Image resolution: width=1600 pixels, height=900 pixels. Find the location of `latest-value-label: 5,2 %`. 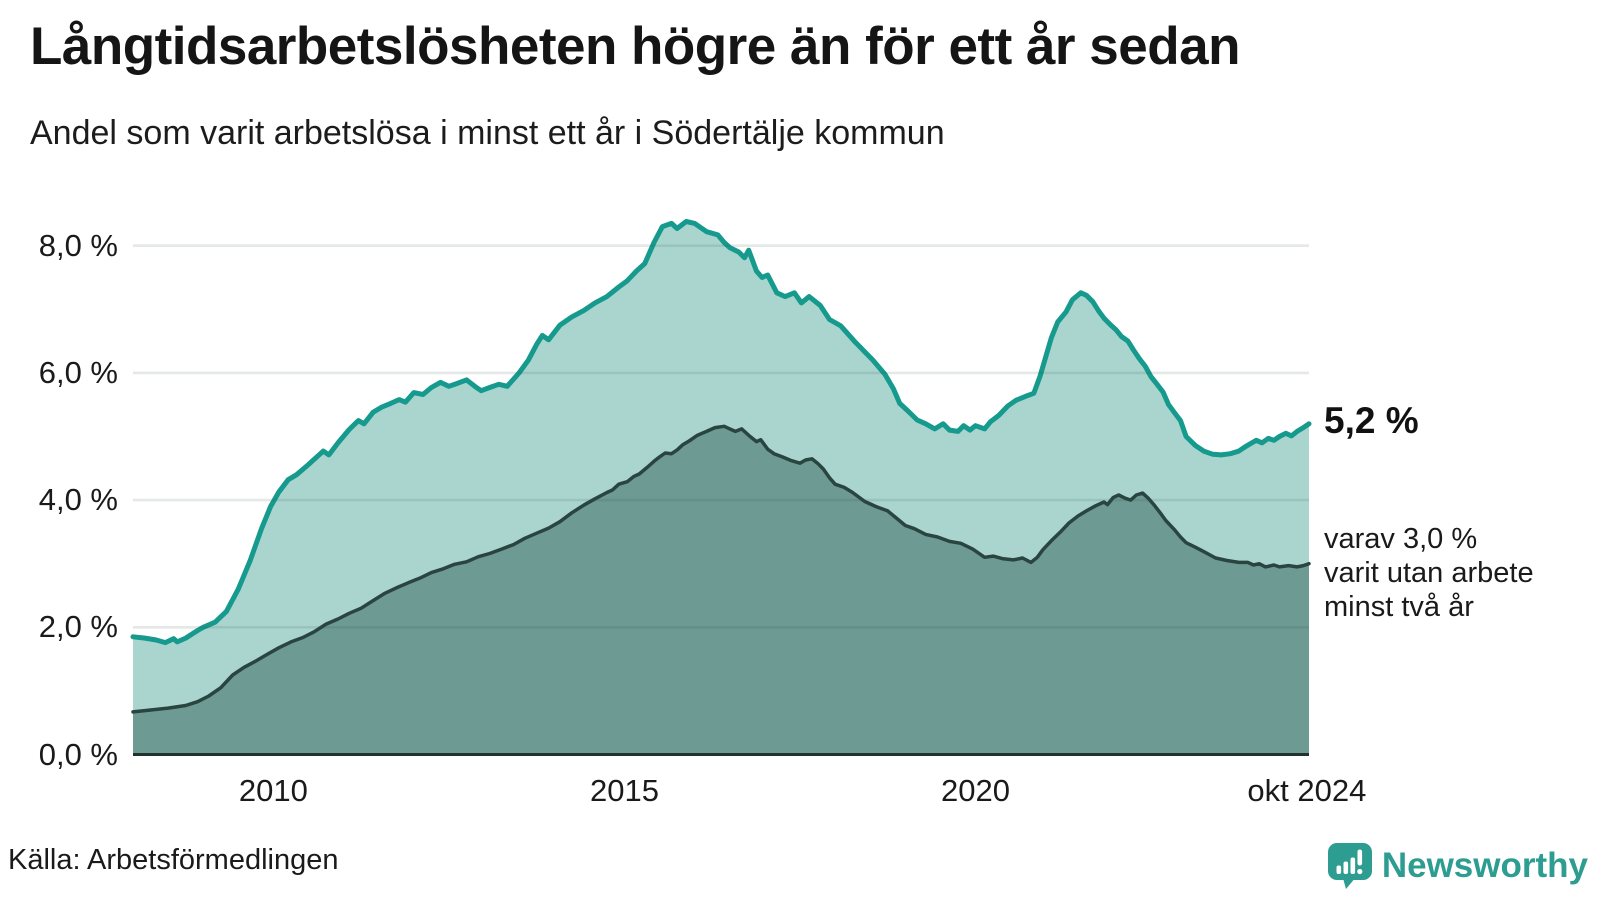

latest-value-label: 5,2 % is located at coordinates (1371, 420).